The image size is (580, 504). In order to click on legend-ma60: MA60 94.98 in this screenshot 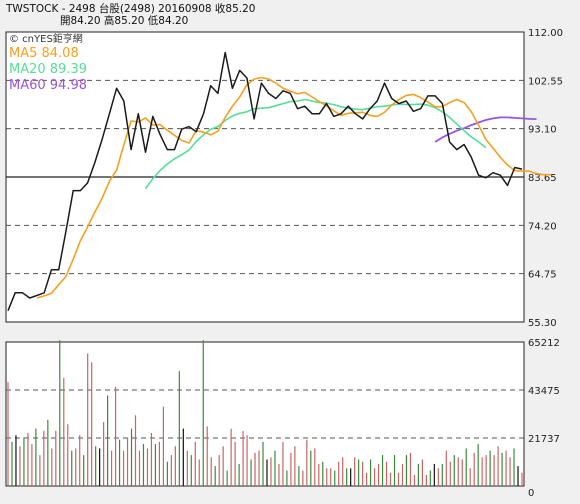, I will do `click(48, 85)`.